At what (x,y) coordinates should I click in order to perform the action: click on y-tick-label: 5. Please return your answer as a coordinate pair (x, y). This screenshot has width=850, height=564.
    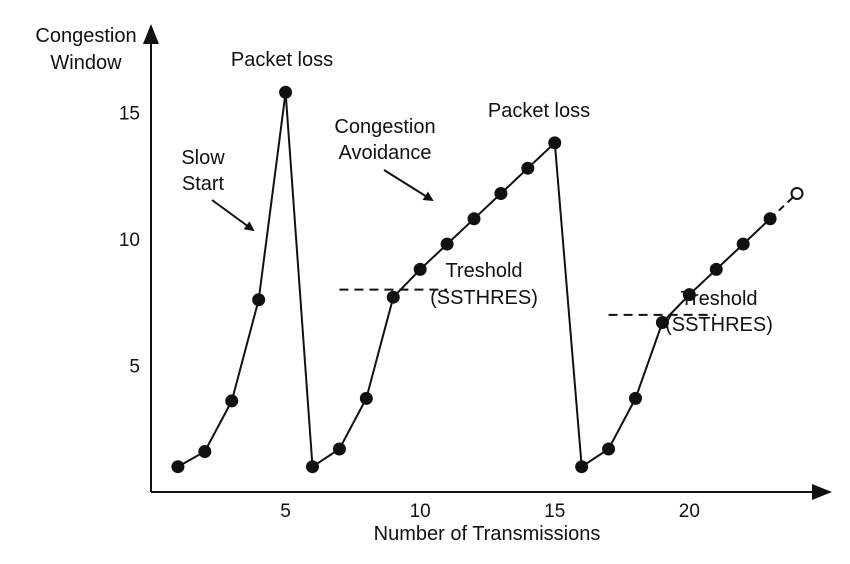
    Looking at the image, I should click on (134, 367).